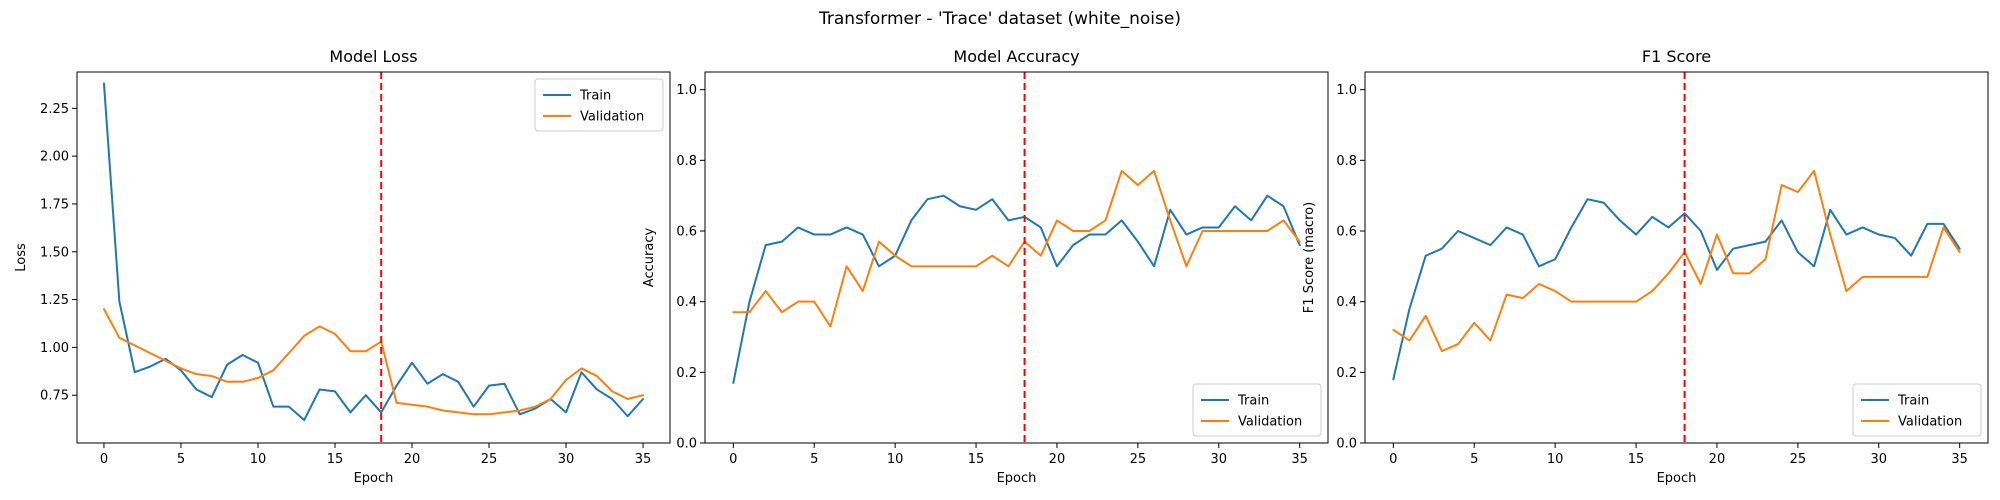  What do you see at coordinates (54, 396) in the screenshot?
I see `y-tick-label: 0.75` at bounding box center [54, 396].